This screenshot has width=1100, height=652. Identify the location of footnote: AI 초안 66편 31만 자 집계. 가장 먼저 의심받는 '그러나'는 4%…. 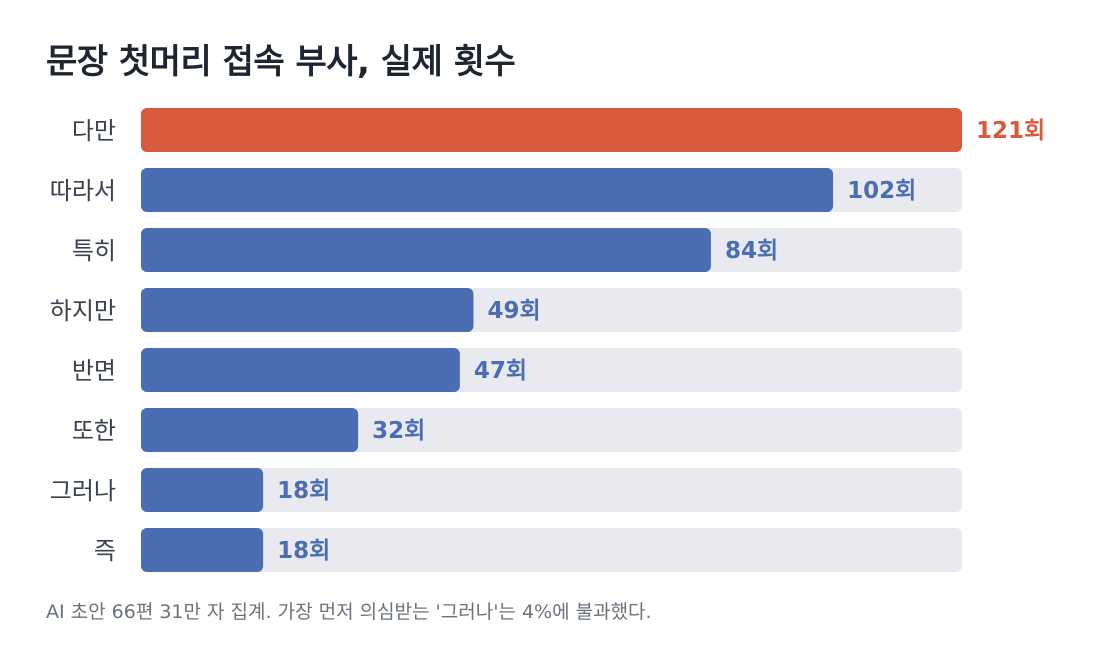
(349, 612).